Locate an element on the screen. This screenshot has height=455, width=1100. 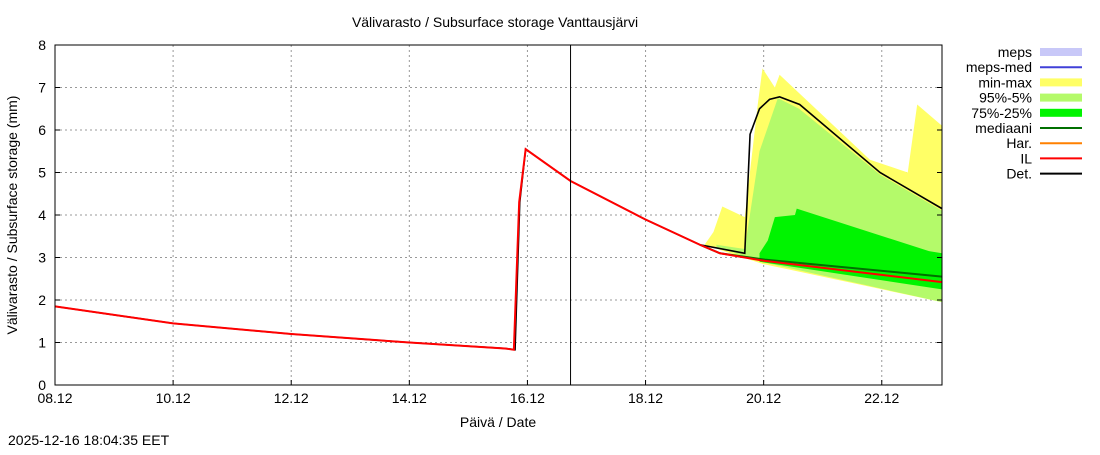
legend-label: Det. is located at coordinates (1019, 174).